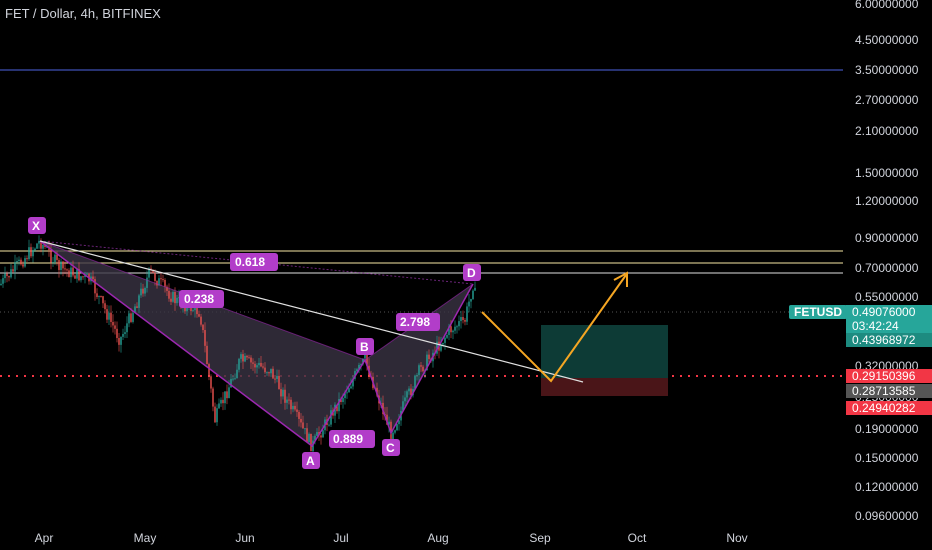 This screenshot has width=932, height=550. I want to click on point-label-c: C, so click(391, 447).